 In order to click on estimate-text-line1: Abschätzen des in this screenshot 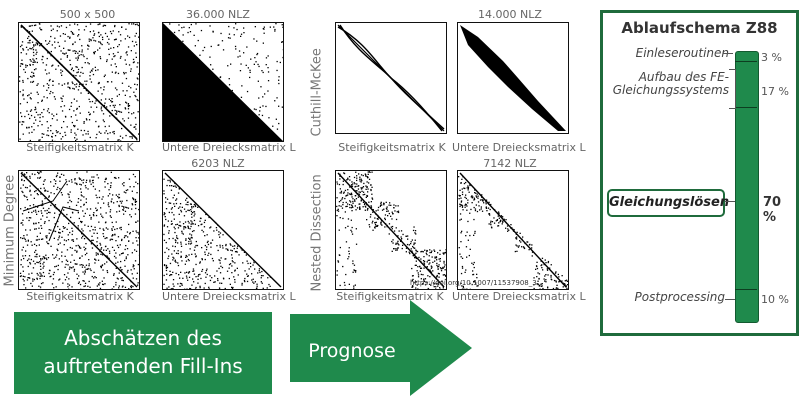, I will do `click(143, 338)`.